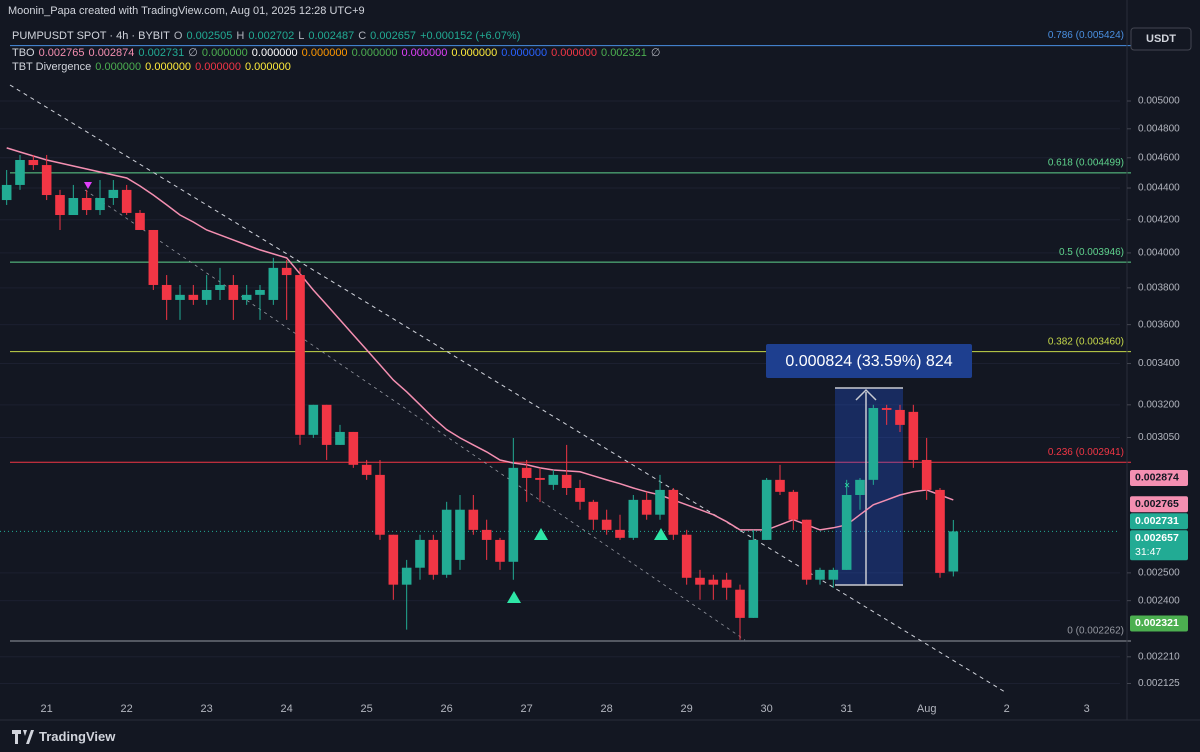 The height and width of the screenshot is (752, 1200). Describe the element at coordinates (331, 36) in the screenshot. I see `ohlc-value: 0.002487` at that location.